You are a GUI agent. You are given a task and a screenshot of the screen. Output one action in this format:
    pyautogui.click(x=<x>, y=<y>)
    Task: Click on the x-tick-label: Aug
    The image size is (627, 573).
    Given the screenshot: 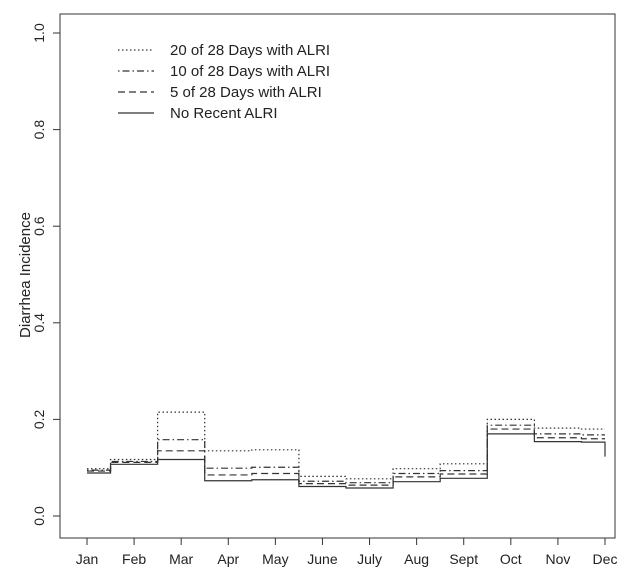 What is the action you would take?
    pyautogui.click(x=416, y=559)
    